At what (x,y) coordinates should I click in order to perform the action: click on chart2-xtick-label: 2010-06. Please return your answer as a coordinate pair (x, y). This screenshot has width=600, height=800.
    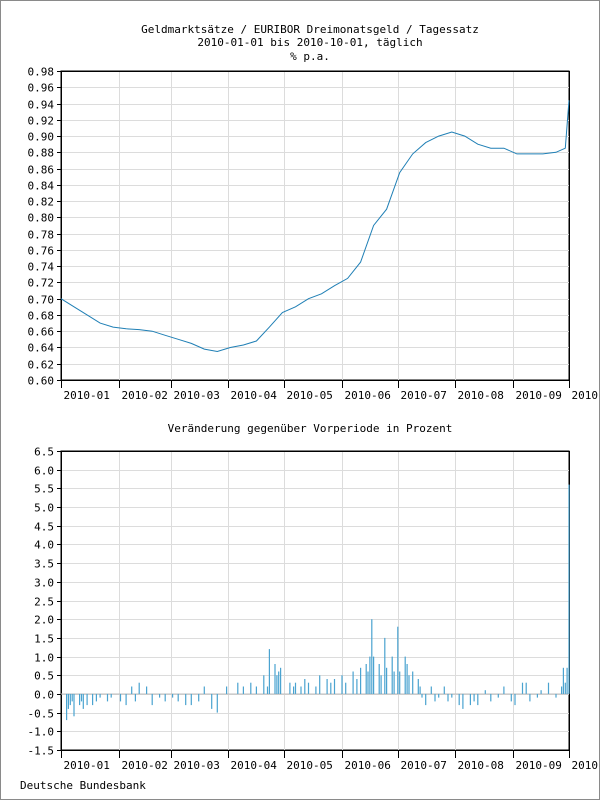
    Looking at the image, I should click on (368, 765).